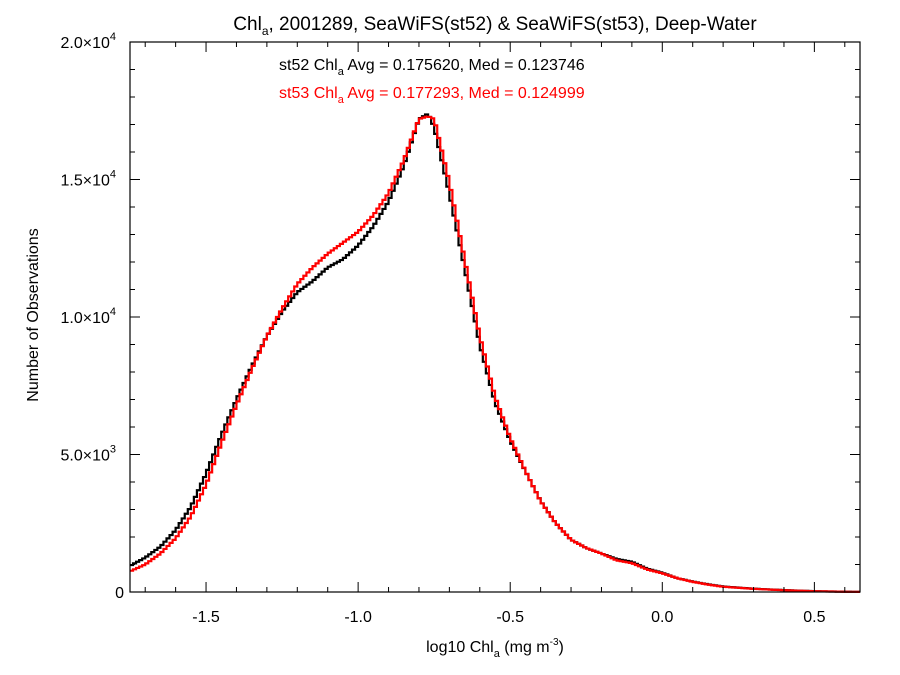 The width and height of the screenshot is (900, 675). What do you see at coordinates (119, 593) in the screenshot?
I see `y-tick-label: 0` at bounding box center [119, 593].